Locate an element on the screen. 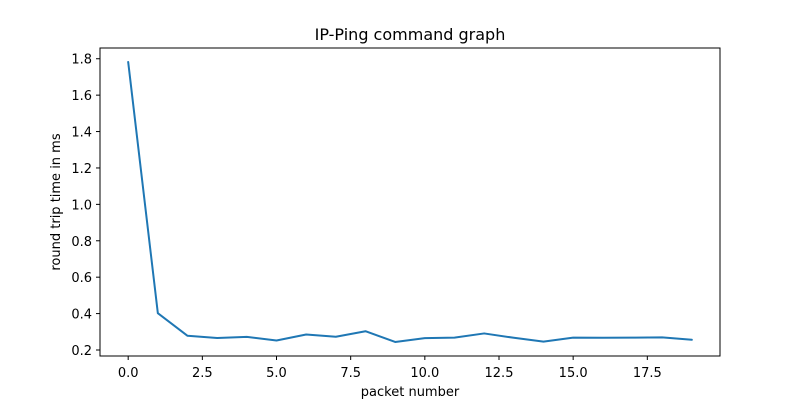 This screenshot has height=404, width=800. y-tick-label: 0.2 is located at coordinates (81, 351).